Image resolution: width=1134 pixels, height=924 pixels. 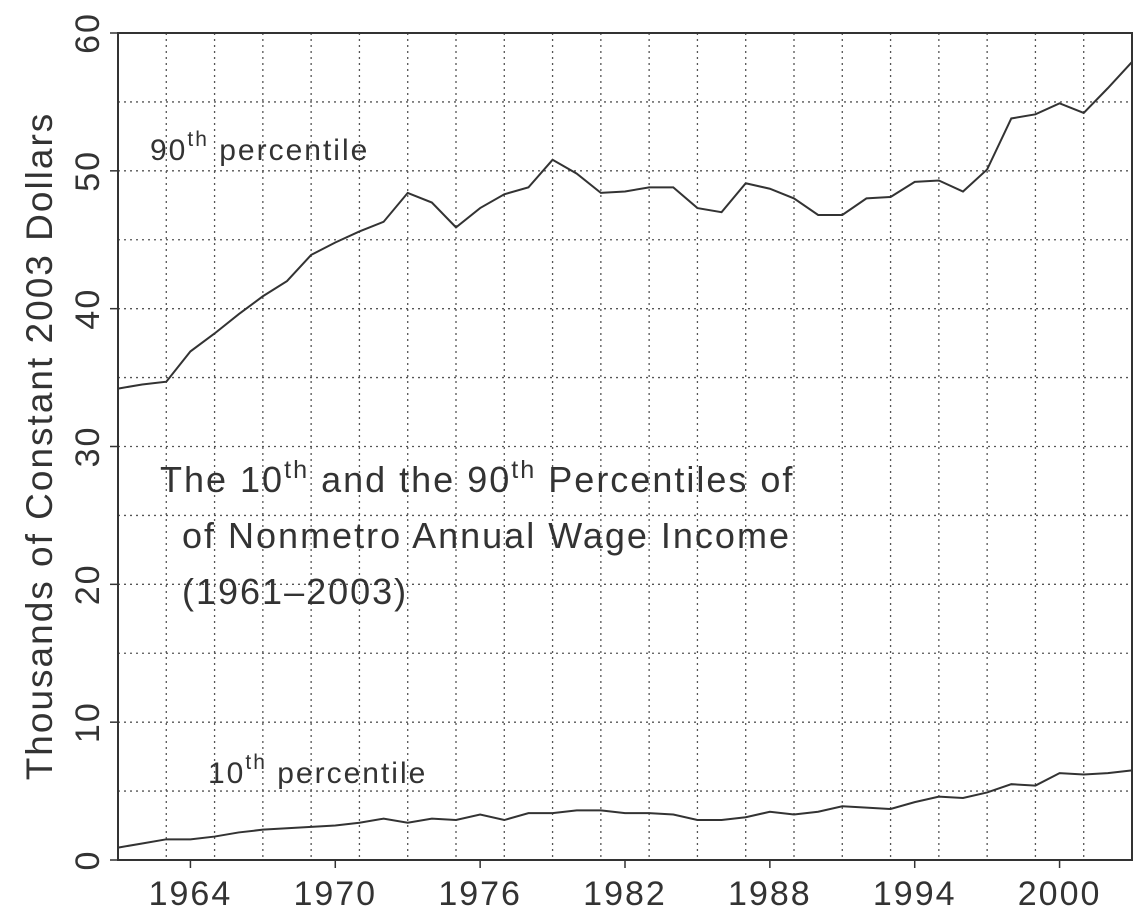 I want to click on chart-title-part: Percentiles of, so click(x=665, y=479).